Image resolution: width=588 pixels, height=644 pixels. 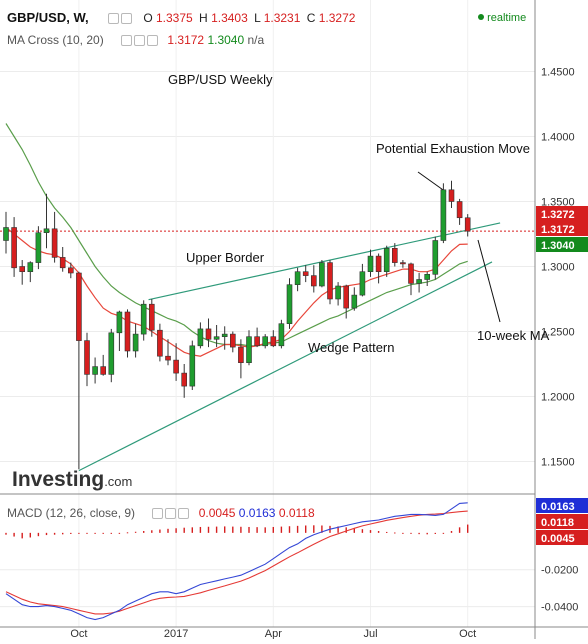 I want to click on price-tick-label: 1.4000, so click(x=558, y=138).